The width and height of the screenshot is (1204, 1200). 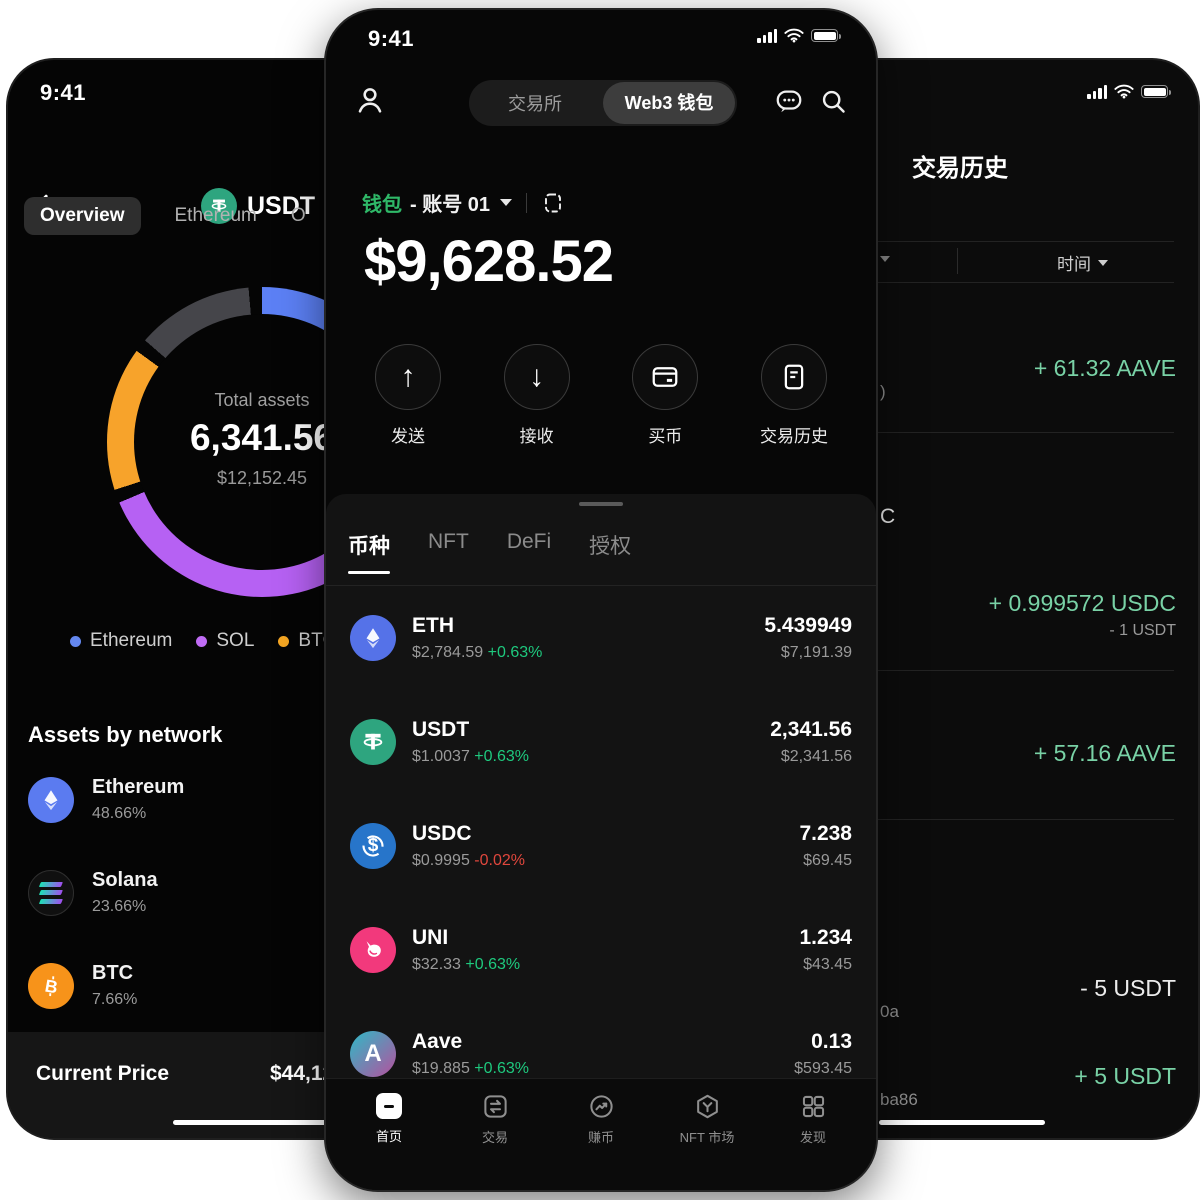 What do you see at coordinates (258, 1122) in the screenshot?
I see `left-home-indicator` at bounding box center [258, 1122].